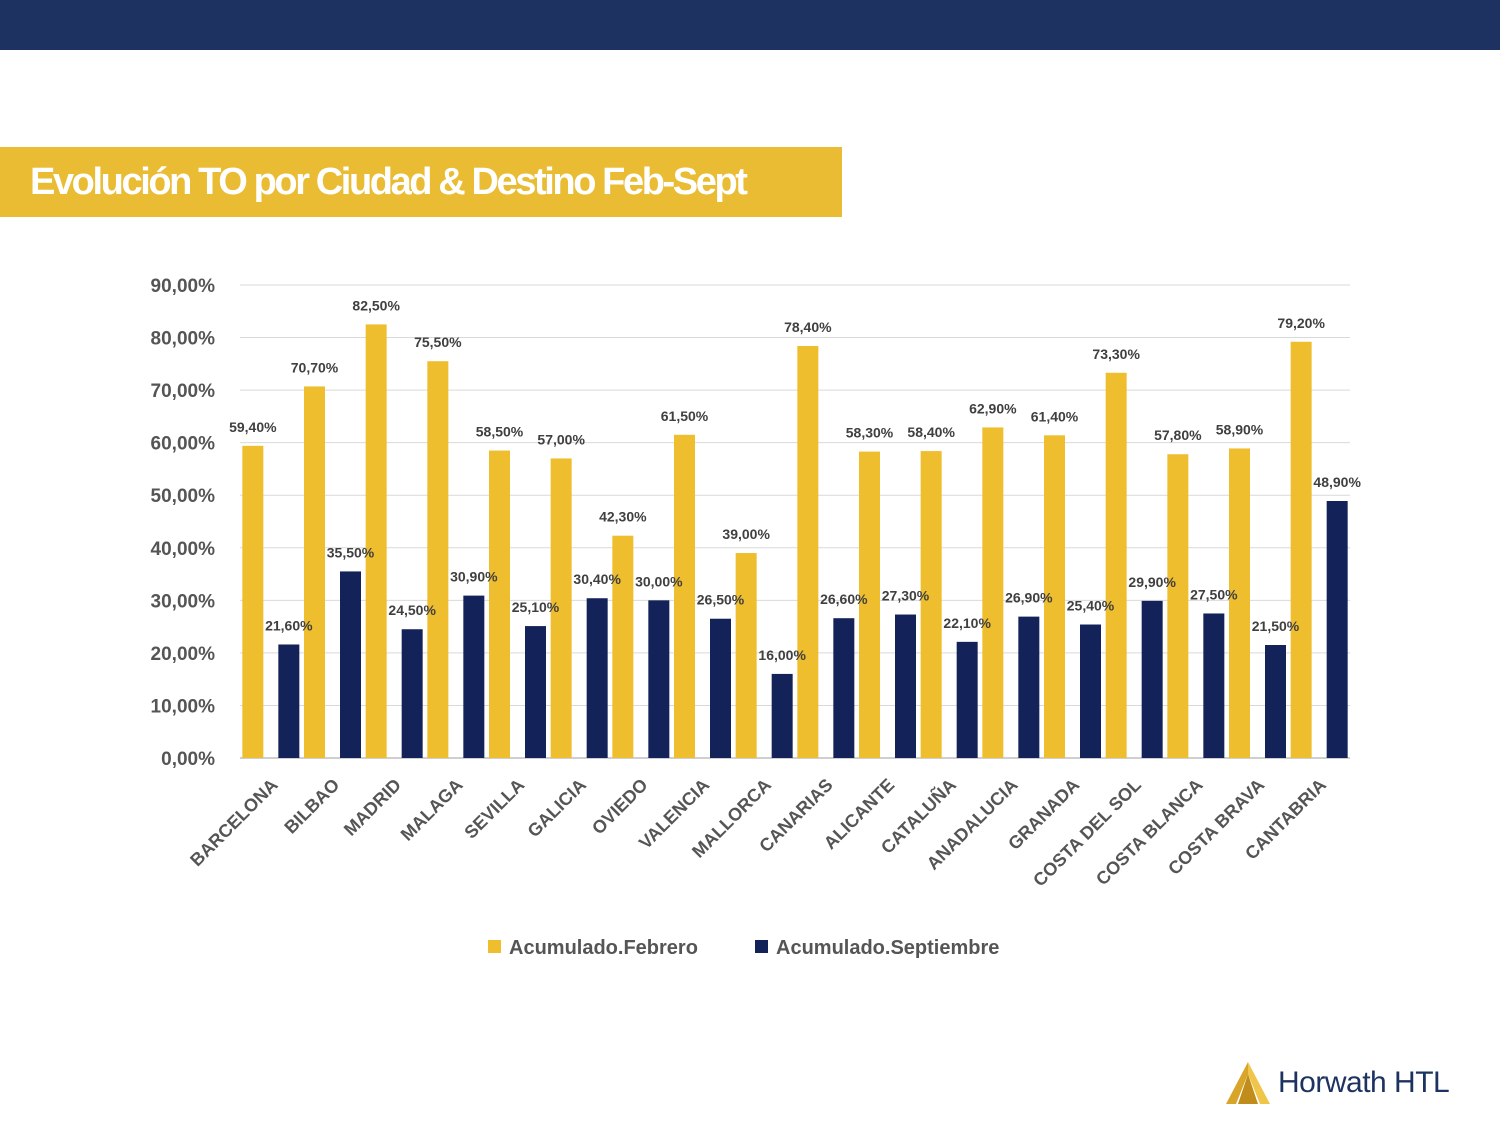 The width and height of the screenshot is (1500, 1125). What do you see at coordinates (870, 433) in the screenshot?
I see `data-label-febrero: 58,30%` at bounding box center [870, 433].